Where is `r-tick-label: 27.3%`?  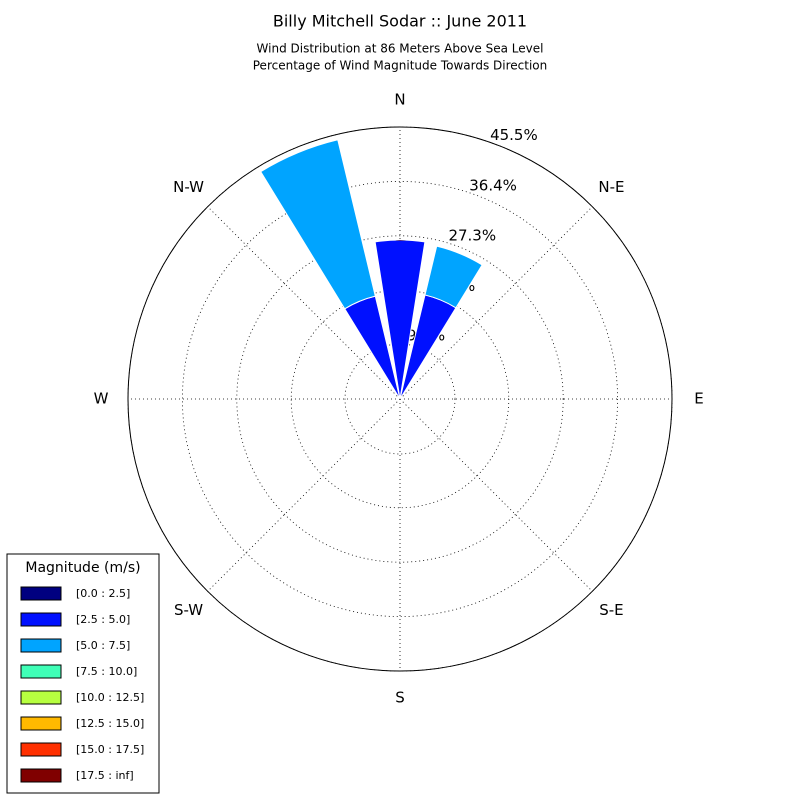 r-tick-label: 27.3% is located at coordinates (472, 236).